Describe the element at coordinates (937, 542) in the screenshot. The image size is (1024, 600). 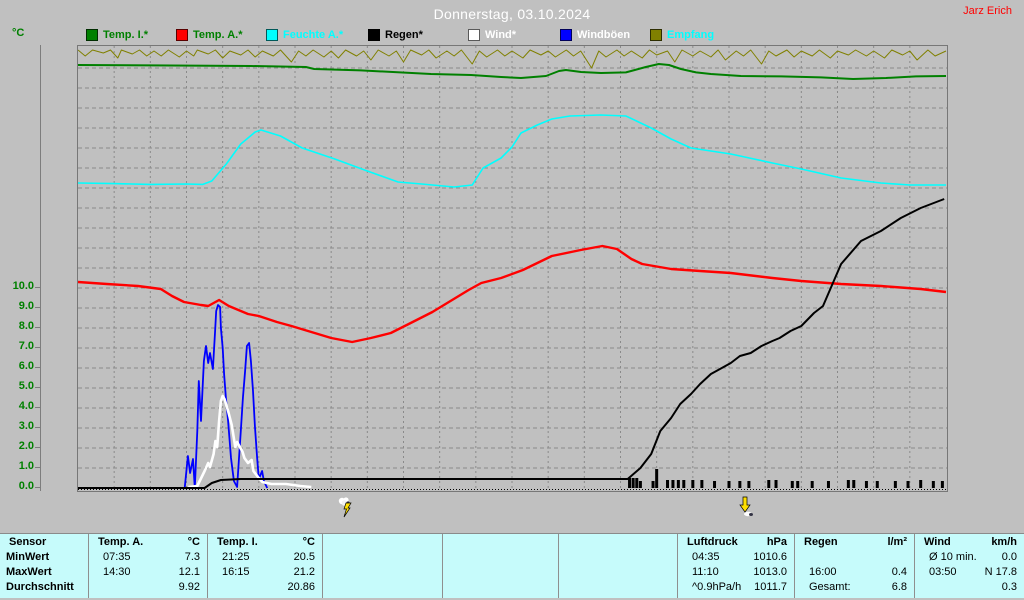
I see `sensor-name: Wind` at that location.